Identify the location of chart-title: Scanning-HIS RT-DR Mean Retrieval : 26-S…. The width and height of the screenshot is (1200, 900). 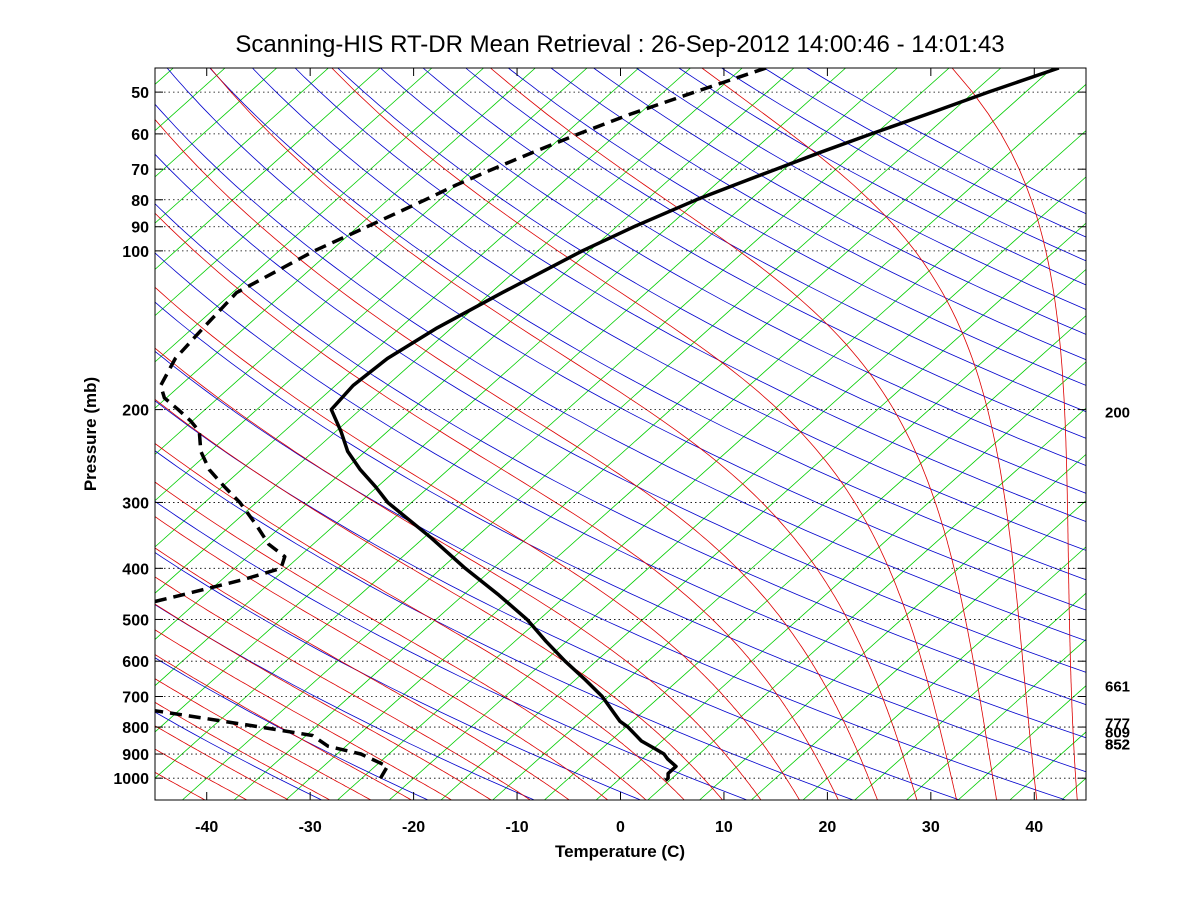
(619, 44).